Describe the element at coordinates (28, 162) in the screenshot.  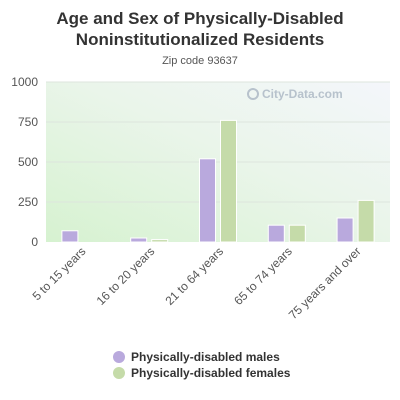
I see `y-tick-label: 500` at that location.